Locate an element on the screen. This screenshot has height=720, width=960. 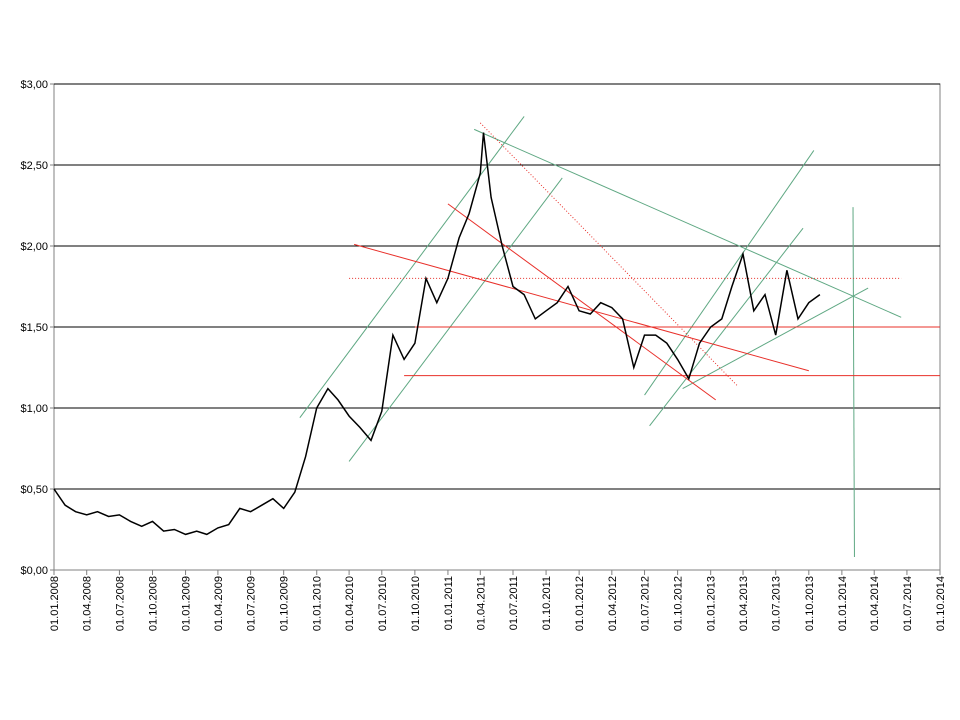
x-tick-label: 01.07.2010 is located at coordinates (383, 603).